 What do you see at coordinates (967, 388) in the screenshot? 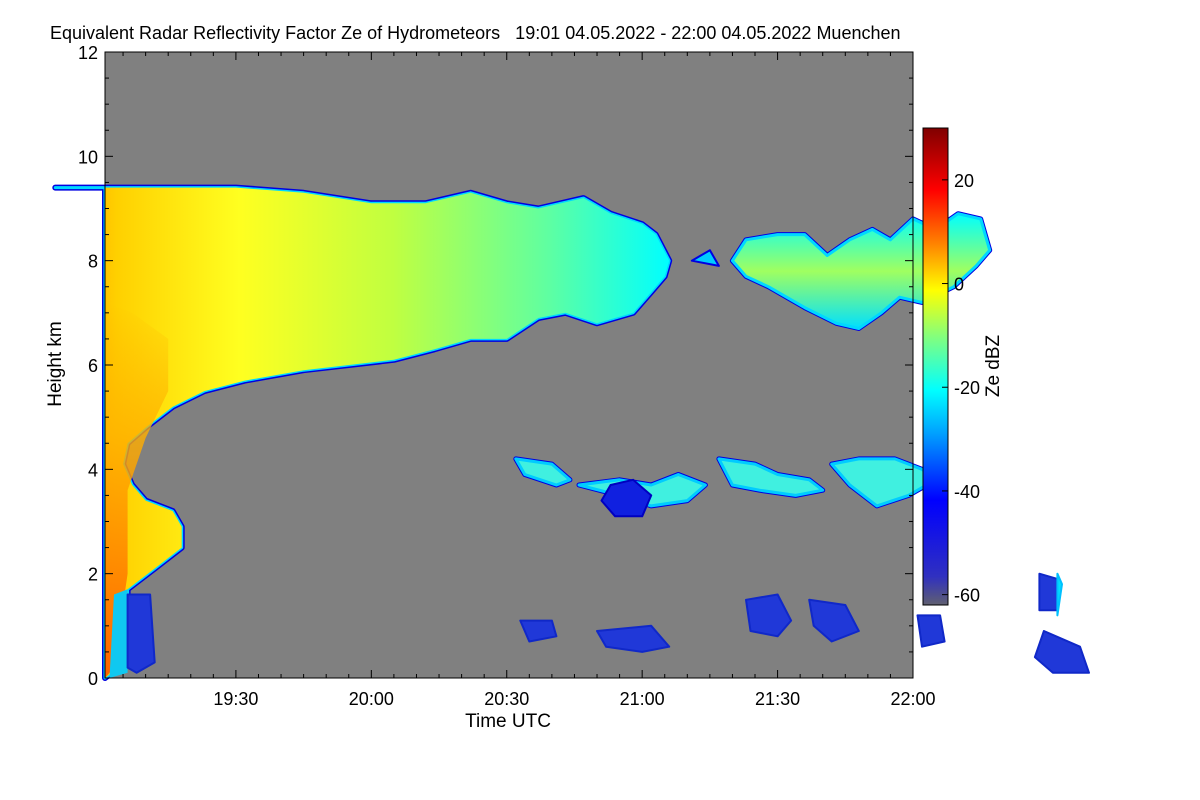
I see `colorbar-tick-label-2: -20` at bounding box center [967, 388].